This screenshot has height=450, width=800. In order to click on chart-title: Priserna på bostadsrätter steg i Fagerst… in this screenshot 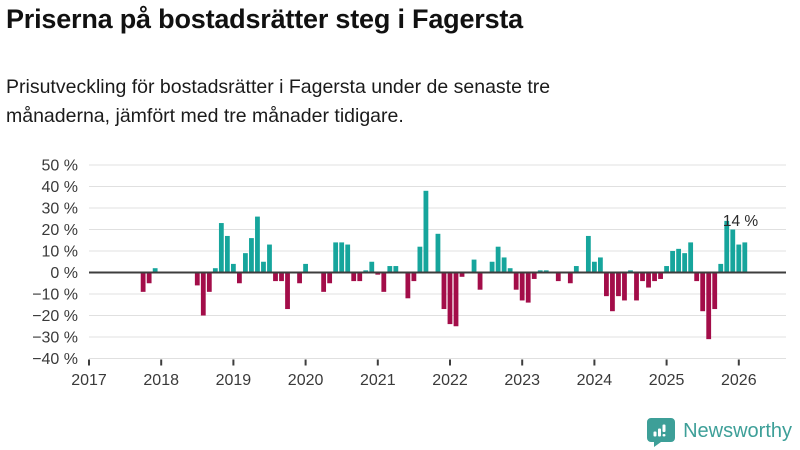, I will do `click(264, 19)`.